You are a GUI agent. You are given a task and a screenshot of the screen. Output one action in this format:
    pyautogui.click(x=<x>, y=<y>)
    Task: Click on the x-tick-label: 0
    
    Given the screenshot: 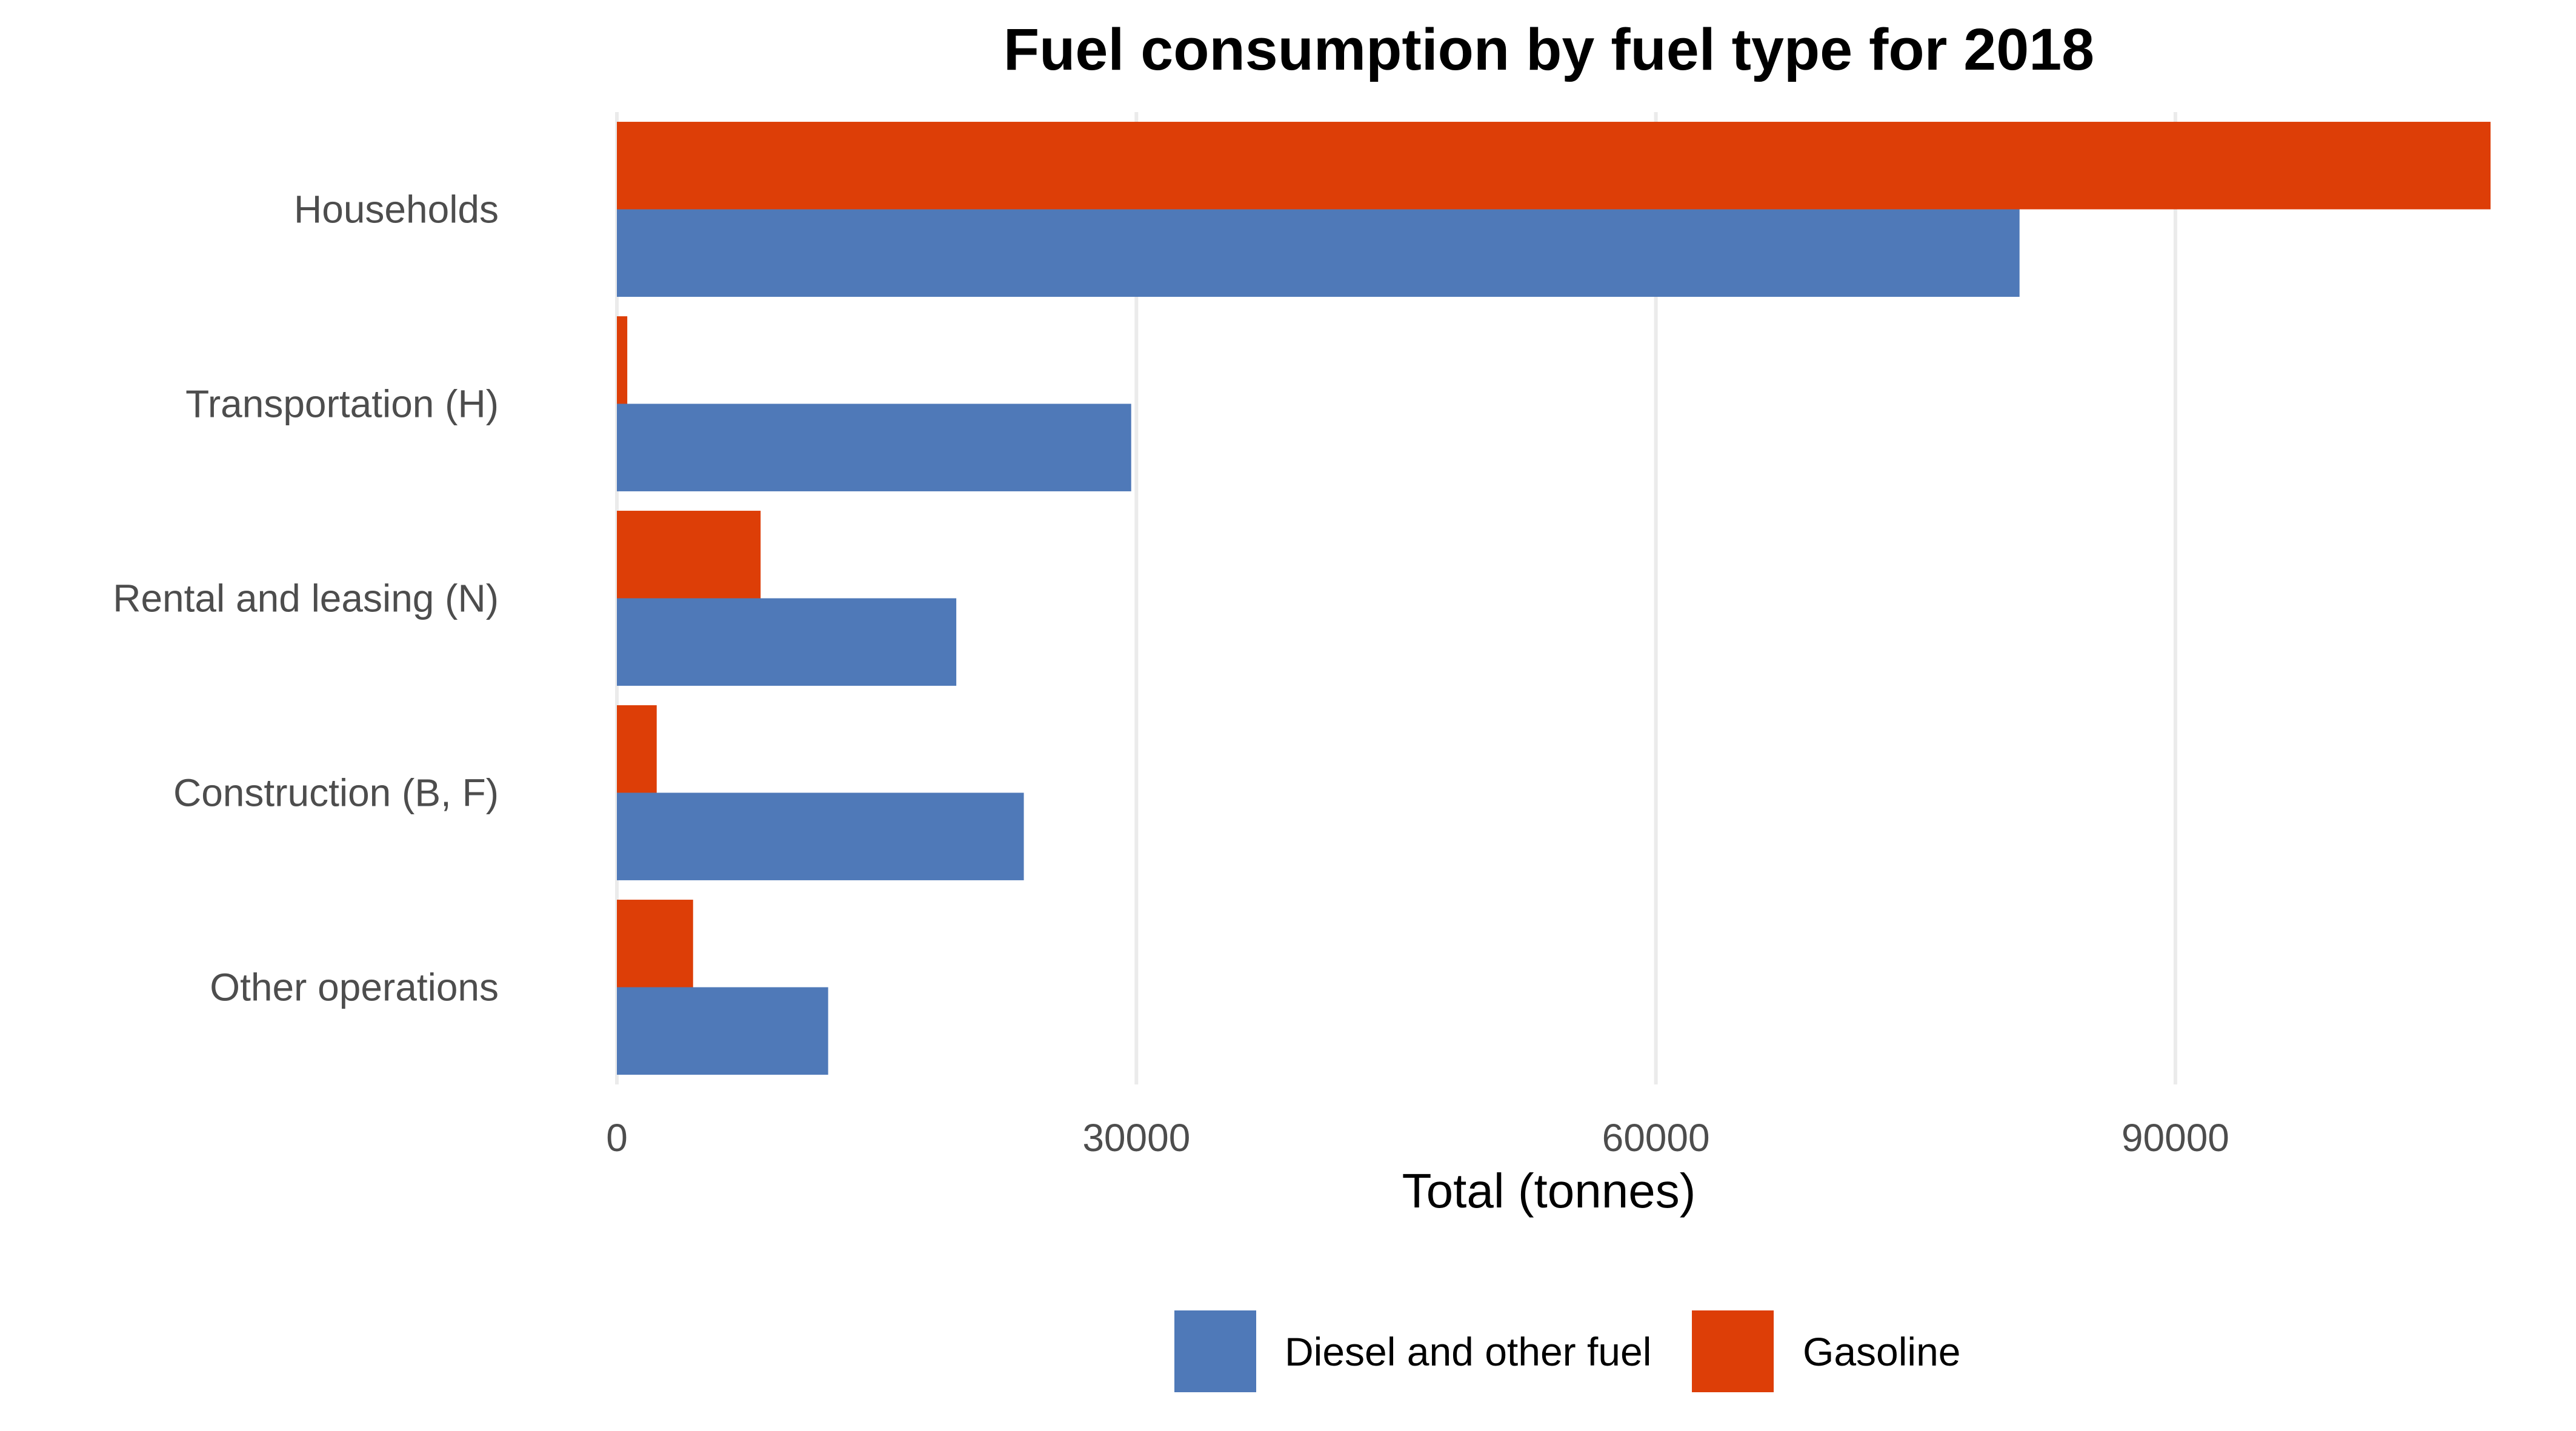 What is the action you would take?
    pyautogui.click(x=617, y=1138)
    